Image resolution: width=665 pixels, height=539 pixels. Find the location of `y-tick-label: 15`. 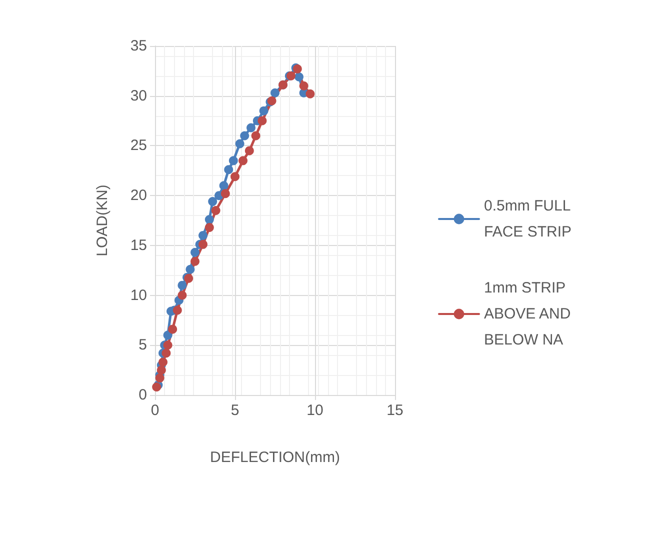

y-tick-label: 15 is located at coordinates (138, 245).